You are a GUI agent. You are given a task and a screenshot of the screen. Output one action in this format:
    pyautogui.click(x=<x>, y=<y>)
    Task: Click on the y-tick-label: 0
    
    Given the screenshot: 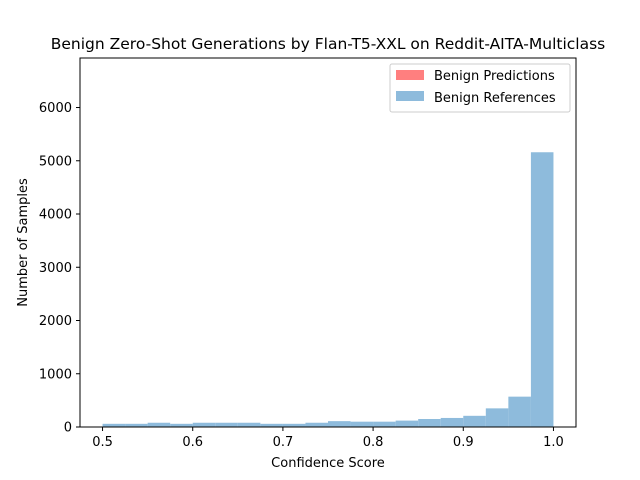 What is the action you would take?
    pyautogui.click(x=68, y=428)
    